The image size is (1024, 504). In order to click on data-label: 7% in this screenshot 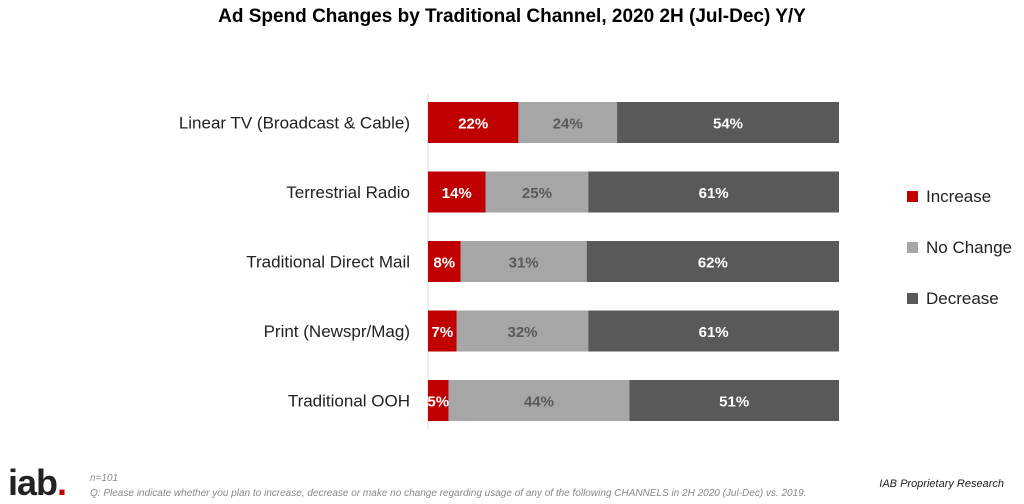, I will do `click(443, 332)`.